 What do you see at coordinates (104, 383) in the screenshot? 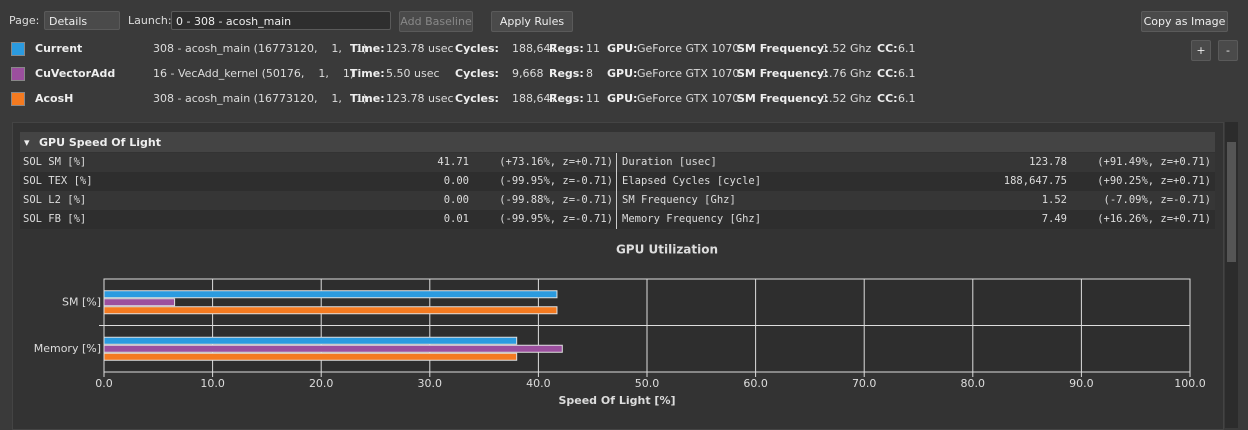
I see `x-tick-label: 0.0` at bounding box center [104, 383].